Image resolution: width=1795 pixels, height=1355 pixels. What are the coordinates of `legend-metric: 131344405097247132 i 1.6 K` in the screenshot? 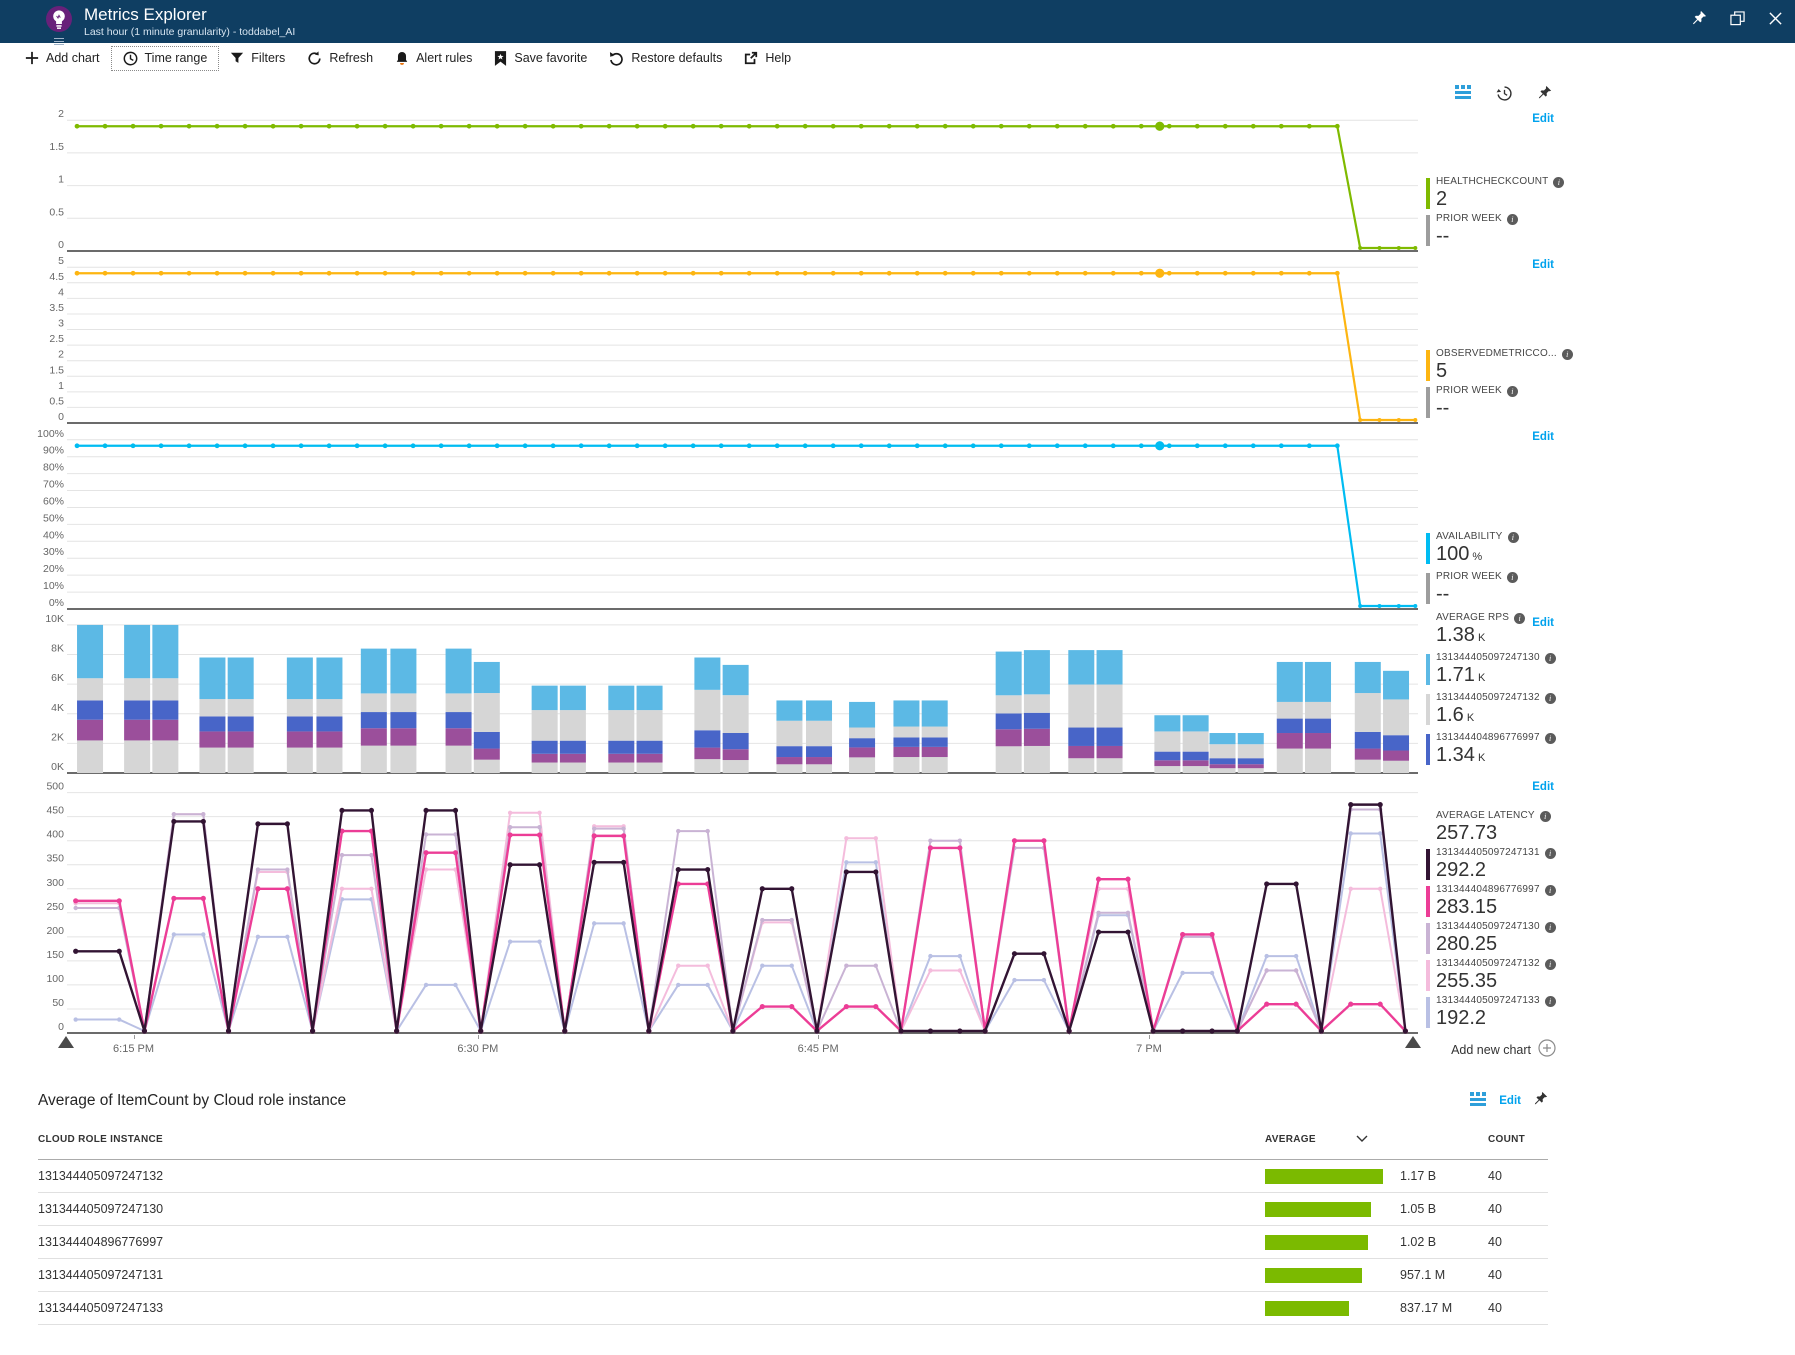 It's located at (1491, 712).